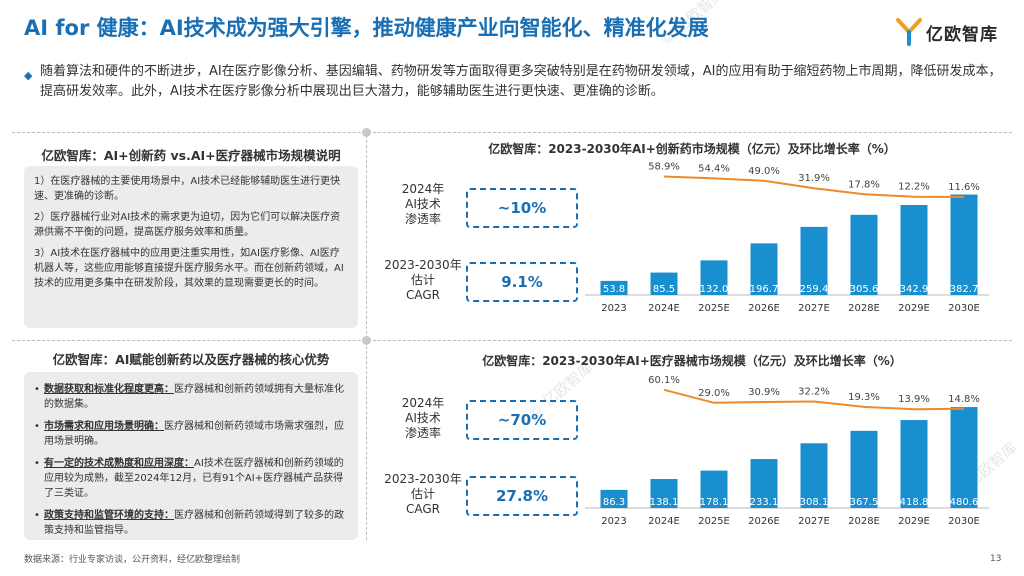  I want to click on advantage-head: 政策支持和监管环境的支持：, so click(109, 515).